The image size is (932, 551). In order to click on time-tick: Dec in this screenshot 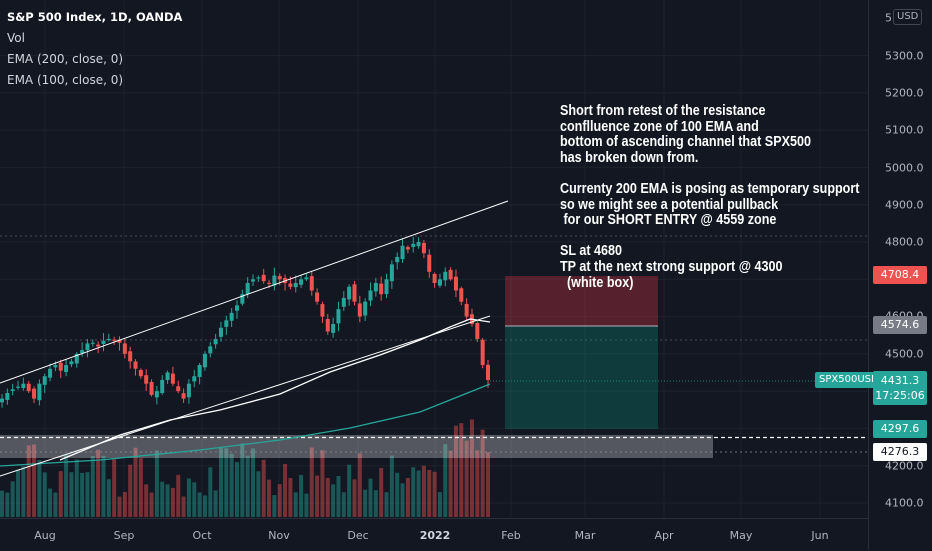, I will do `click(358, 535)`.